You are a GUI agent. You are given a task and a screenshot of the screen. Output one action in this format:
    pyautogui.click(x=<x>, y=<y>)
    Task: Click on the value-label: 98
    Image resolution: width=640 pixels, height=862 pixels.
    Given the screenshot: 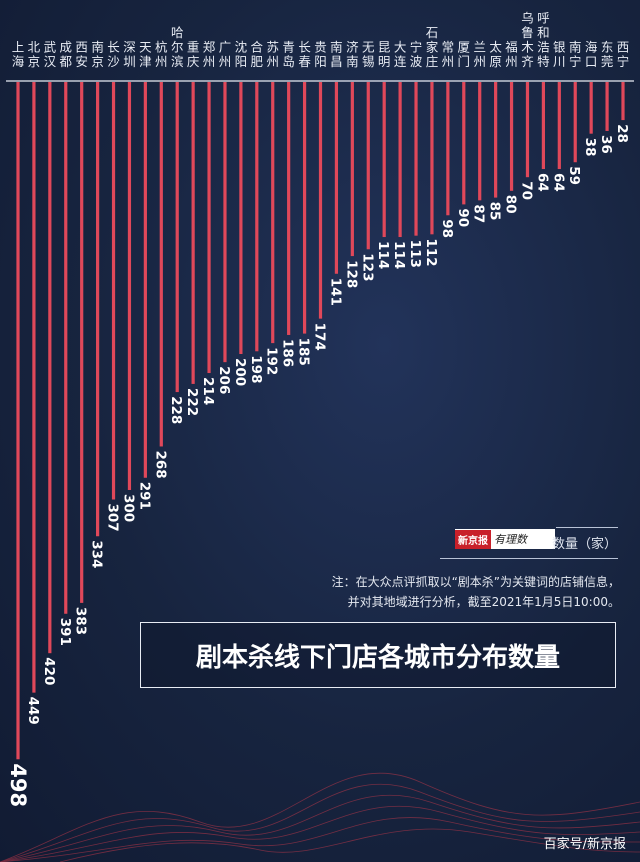 What is the action you would take?
    pyautogui.click(x=447, y=228)
    